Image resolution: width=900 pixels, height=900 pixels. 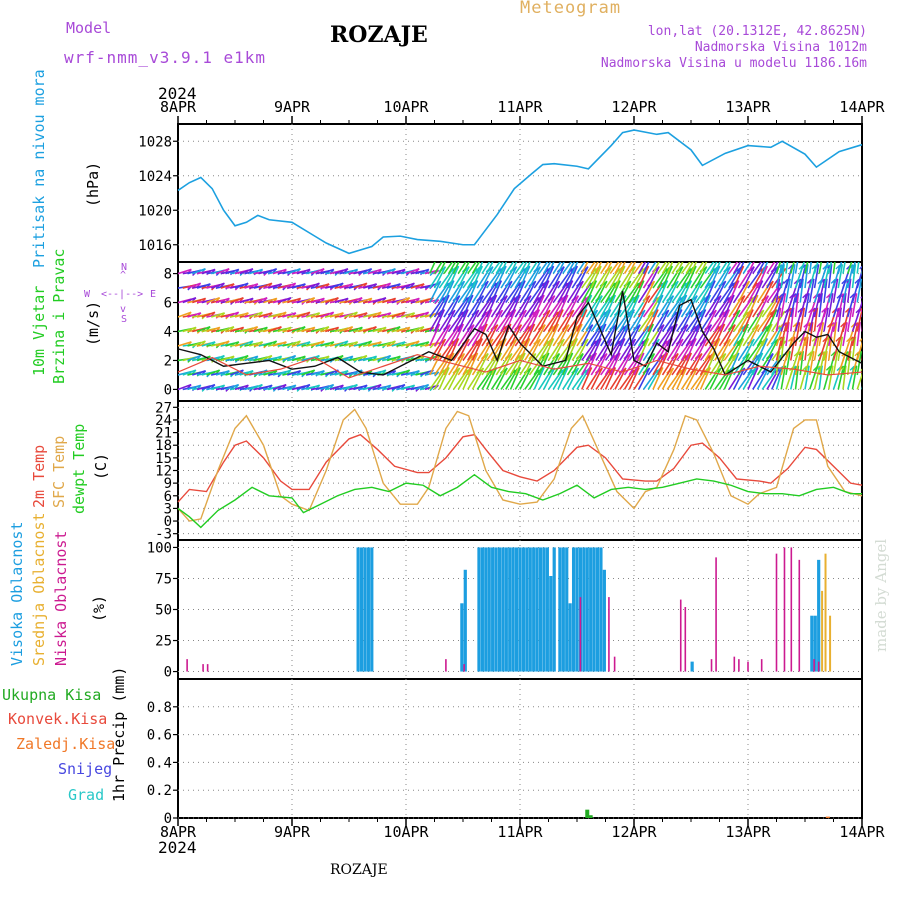 I want to click on model-label: Model, so click(x=89, y=28).